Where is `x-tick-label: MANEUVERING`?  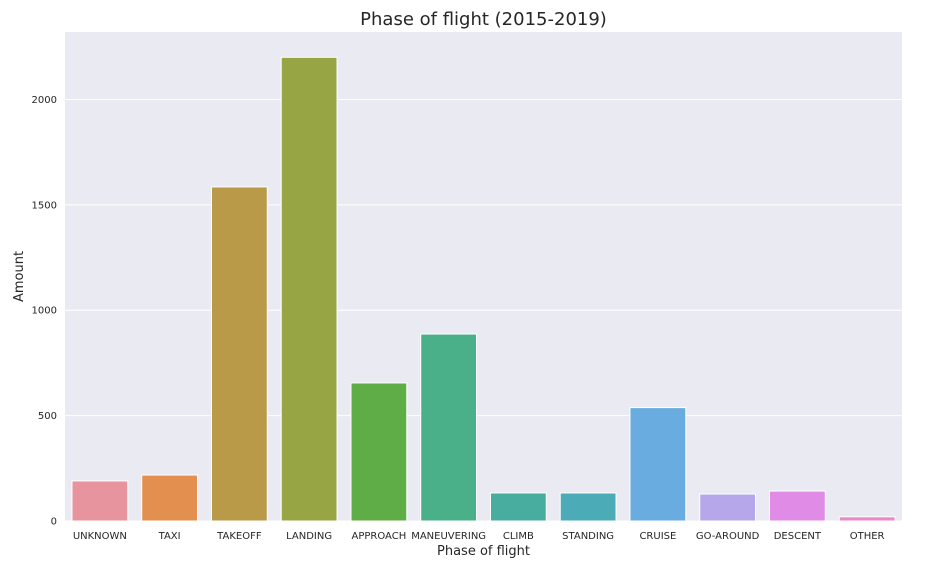
x-tick-label: MANEUVERING is located at coordinates (448, 536).